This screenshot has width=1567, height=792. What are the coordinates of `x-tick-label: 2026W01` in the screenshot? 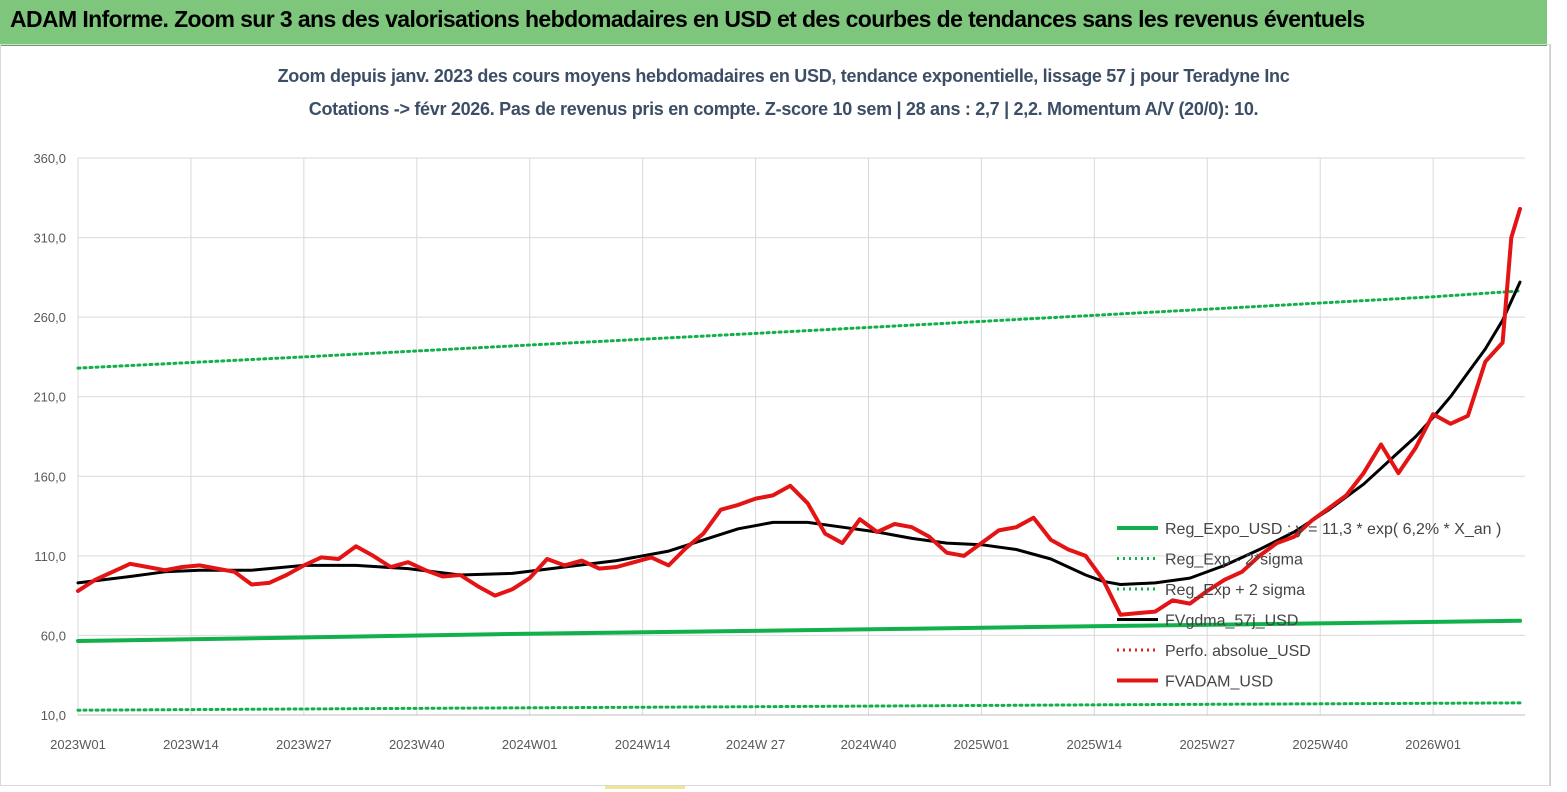 It's located at (1433, 744).